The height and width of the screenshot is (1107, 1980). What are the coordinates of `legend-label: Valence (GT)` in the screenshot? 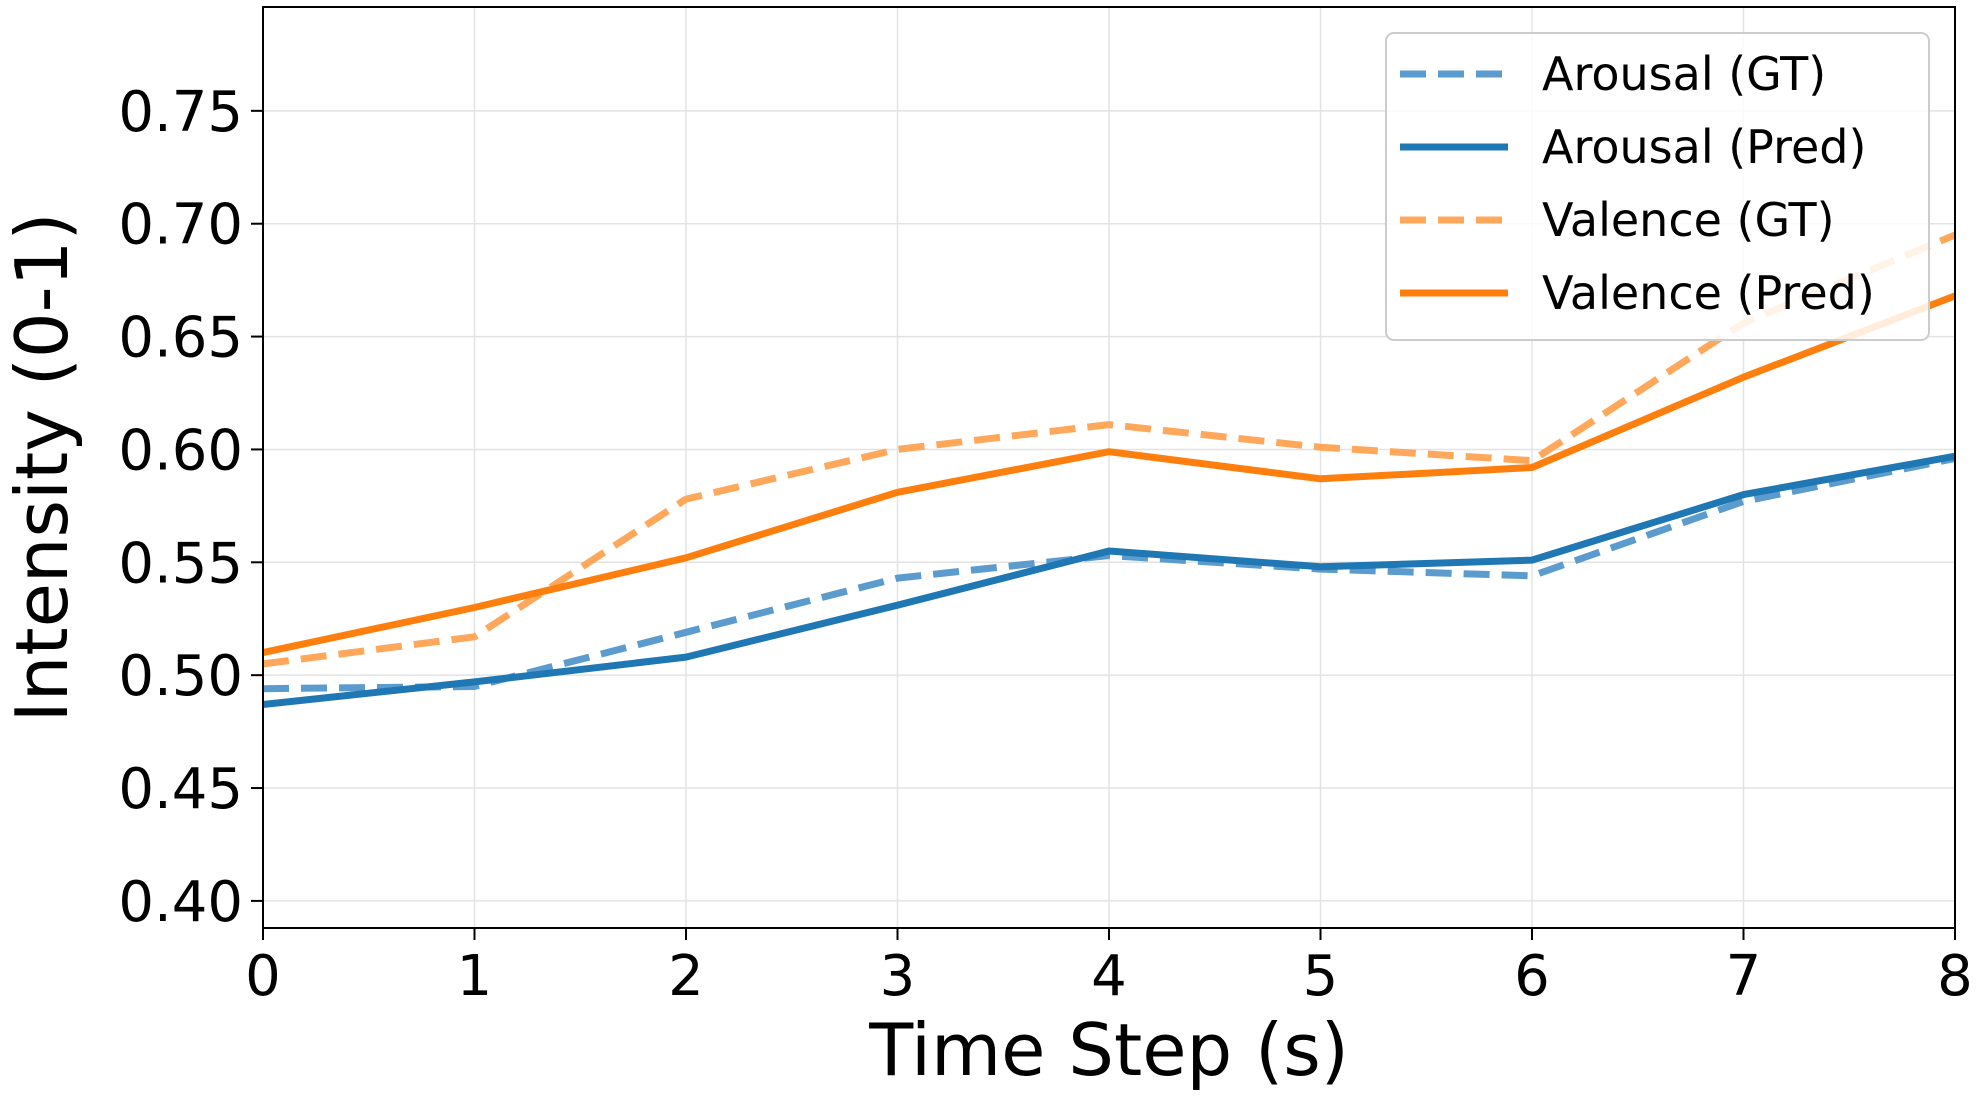 It's located at (1688, 220).